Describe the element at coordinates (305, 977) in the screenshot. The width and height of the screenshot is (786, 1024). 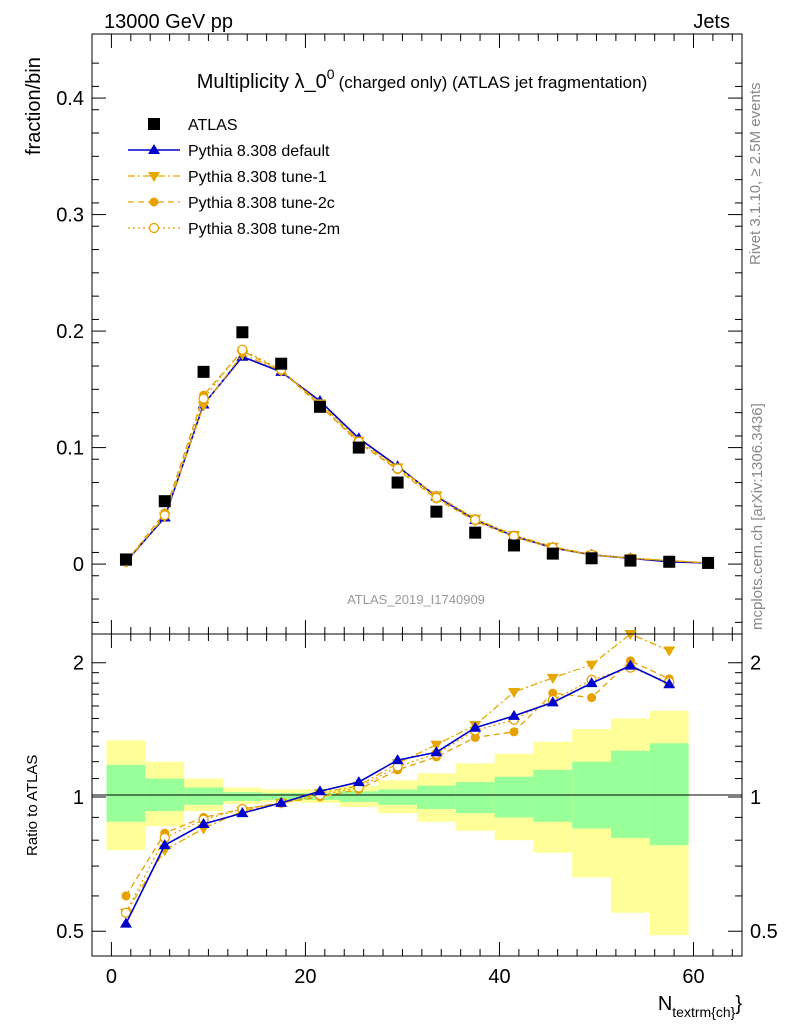
I see `ratio-xtick-label: 20` at that location.